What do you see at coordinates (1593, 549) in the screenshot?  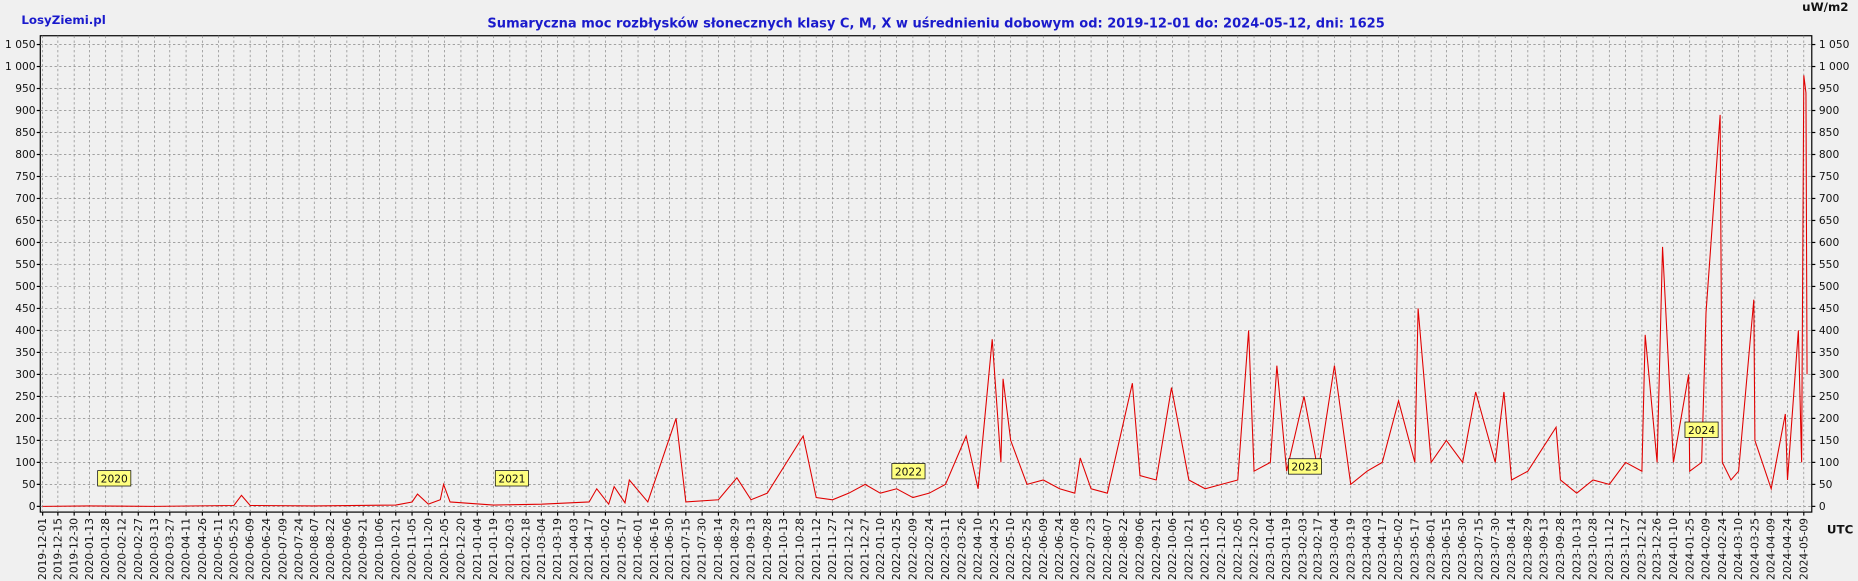 I see `x-tick-label: 2023-10-28` at bounding box center [1593, 549].